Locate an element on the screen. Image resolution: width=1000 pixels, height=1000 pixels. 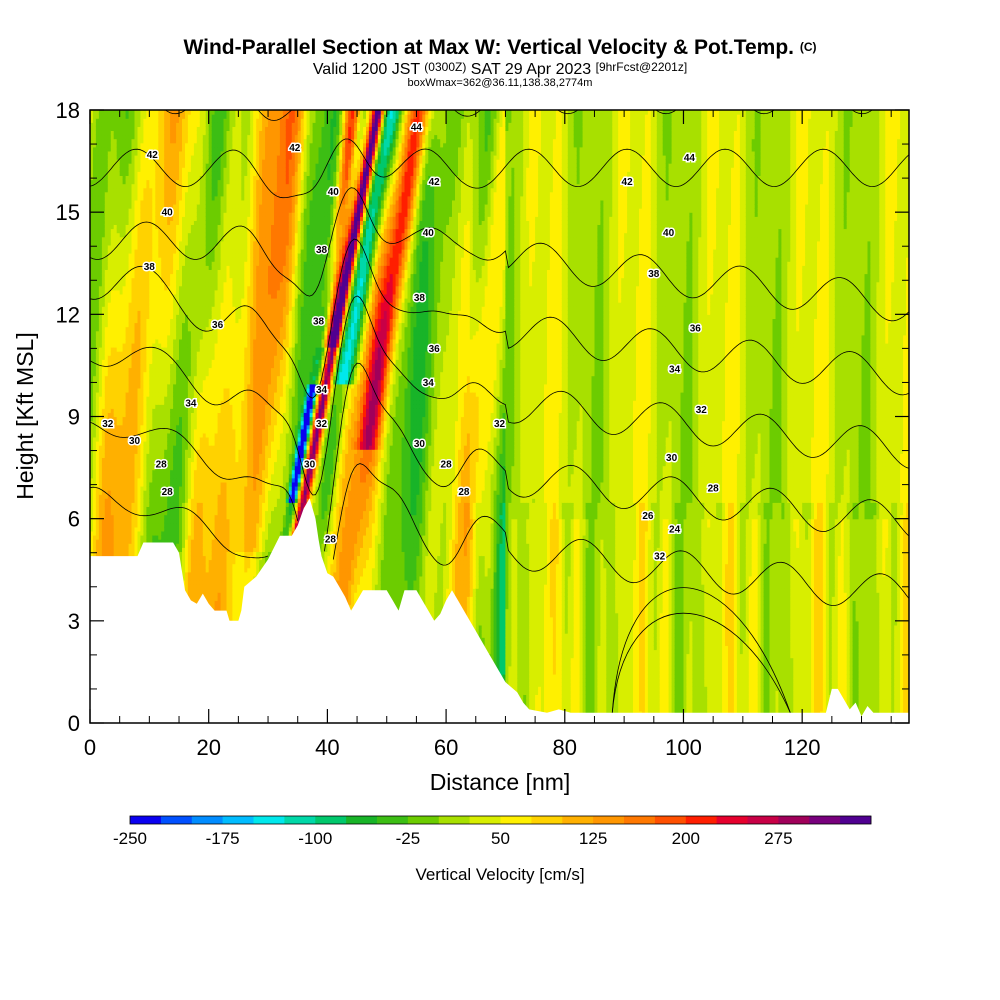
contour-label-23: 32 is located at coordinates (500, 424).